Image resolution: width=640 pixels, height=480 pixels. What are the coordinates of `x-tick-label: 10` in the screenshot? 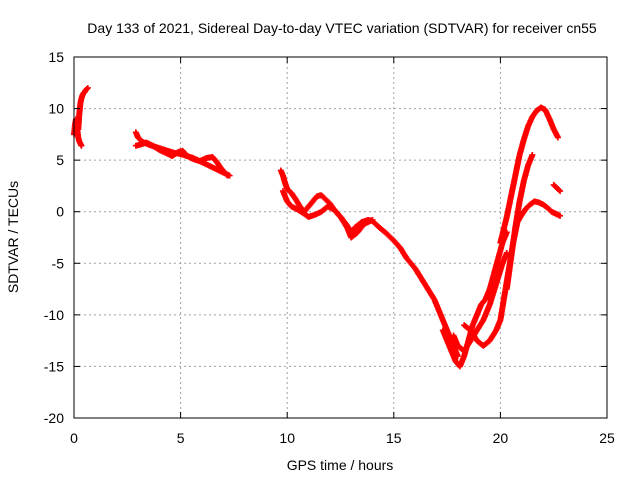 It's located at (287, 438).